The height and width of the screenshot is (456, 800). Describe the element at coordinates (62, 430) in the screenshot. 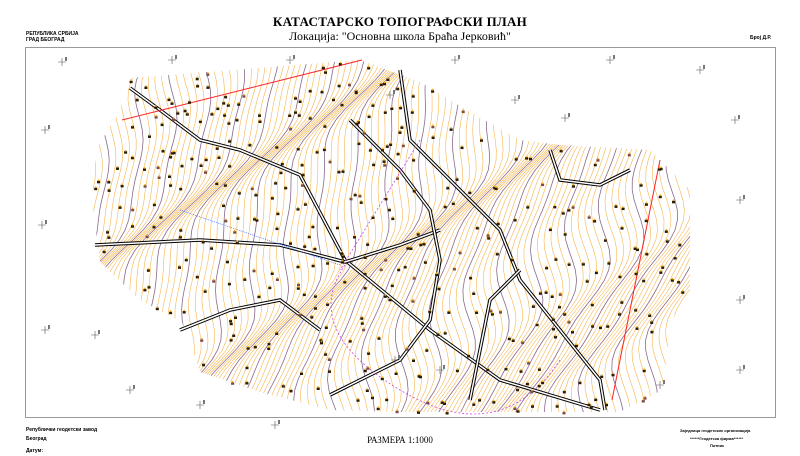

I see `institution-label: Републички геодетски завод` at that location.